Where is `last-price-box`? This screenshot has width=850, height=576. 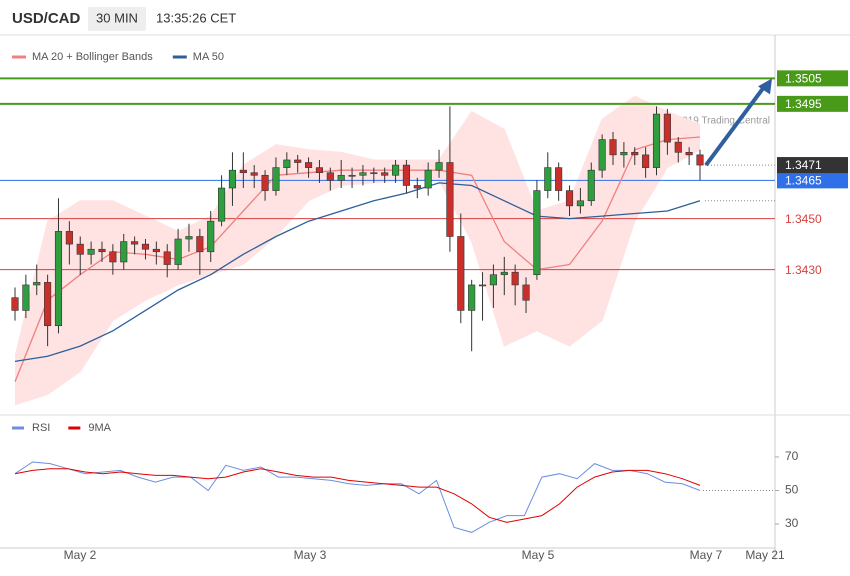 last-price-box is located at coordinates (812, 165).